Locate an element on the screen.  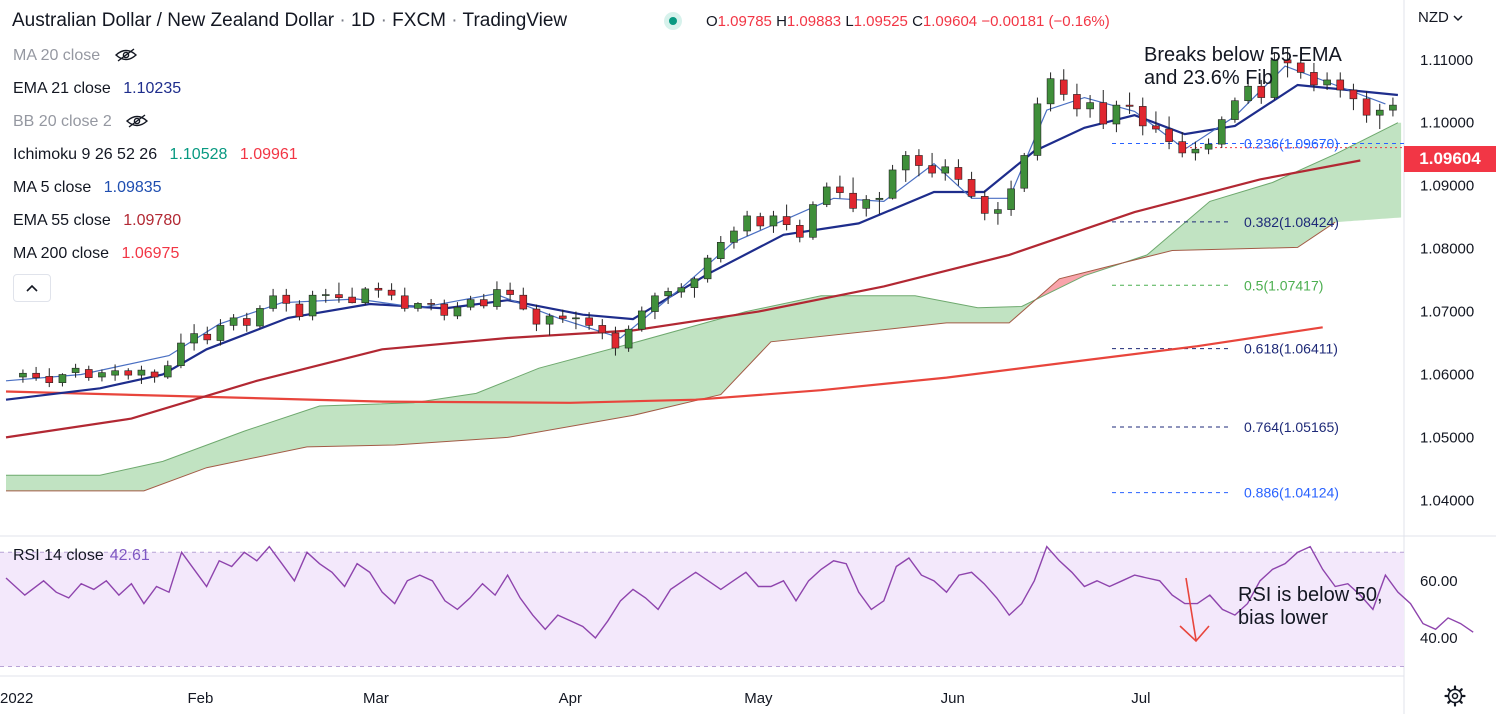
price-tick-label: 1.08000 is located at coordinates (1447, 249).